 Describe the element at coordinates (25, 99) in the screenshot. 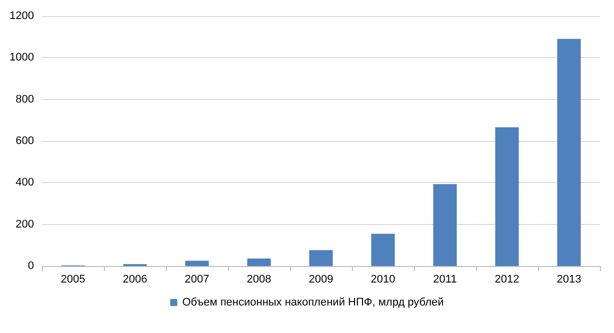

I see `y-tick-label: 800` at that location.